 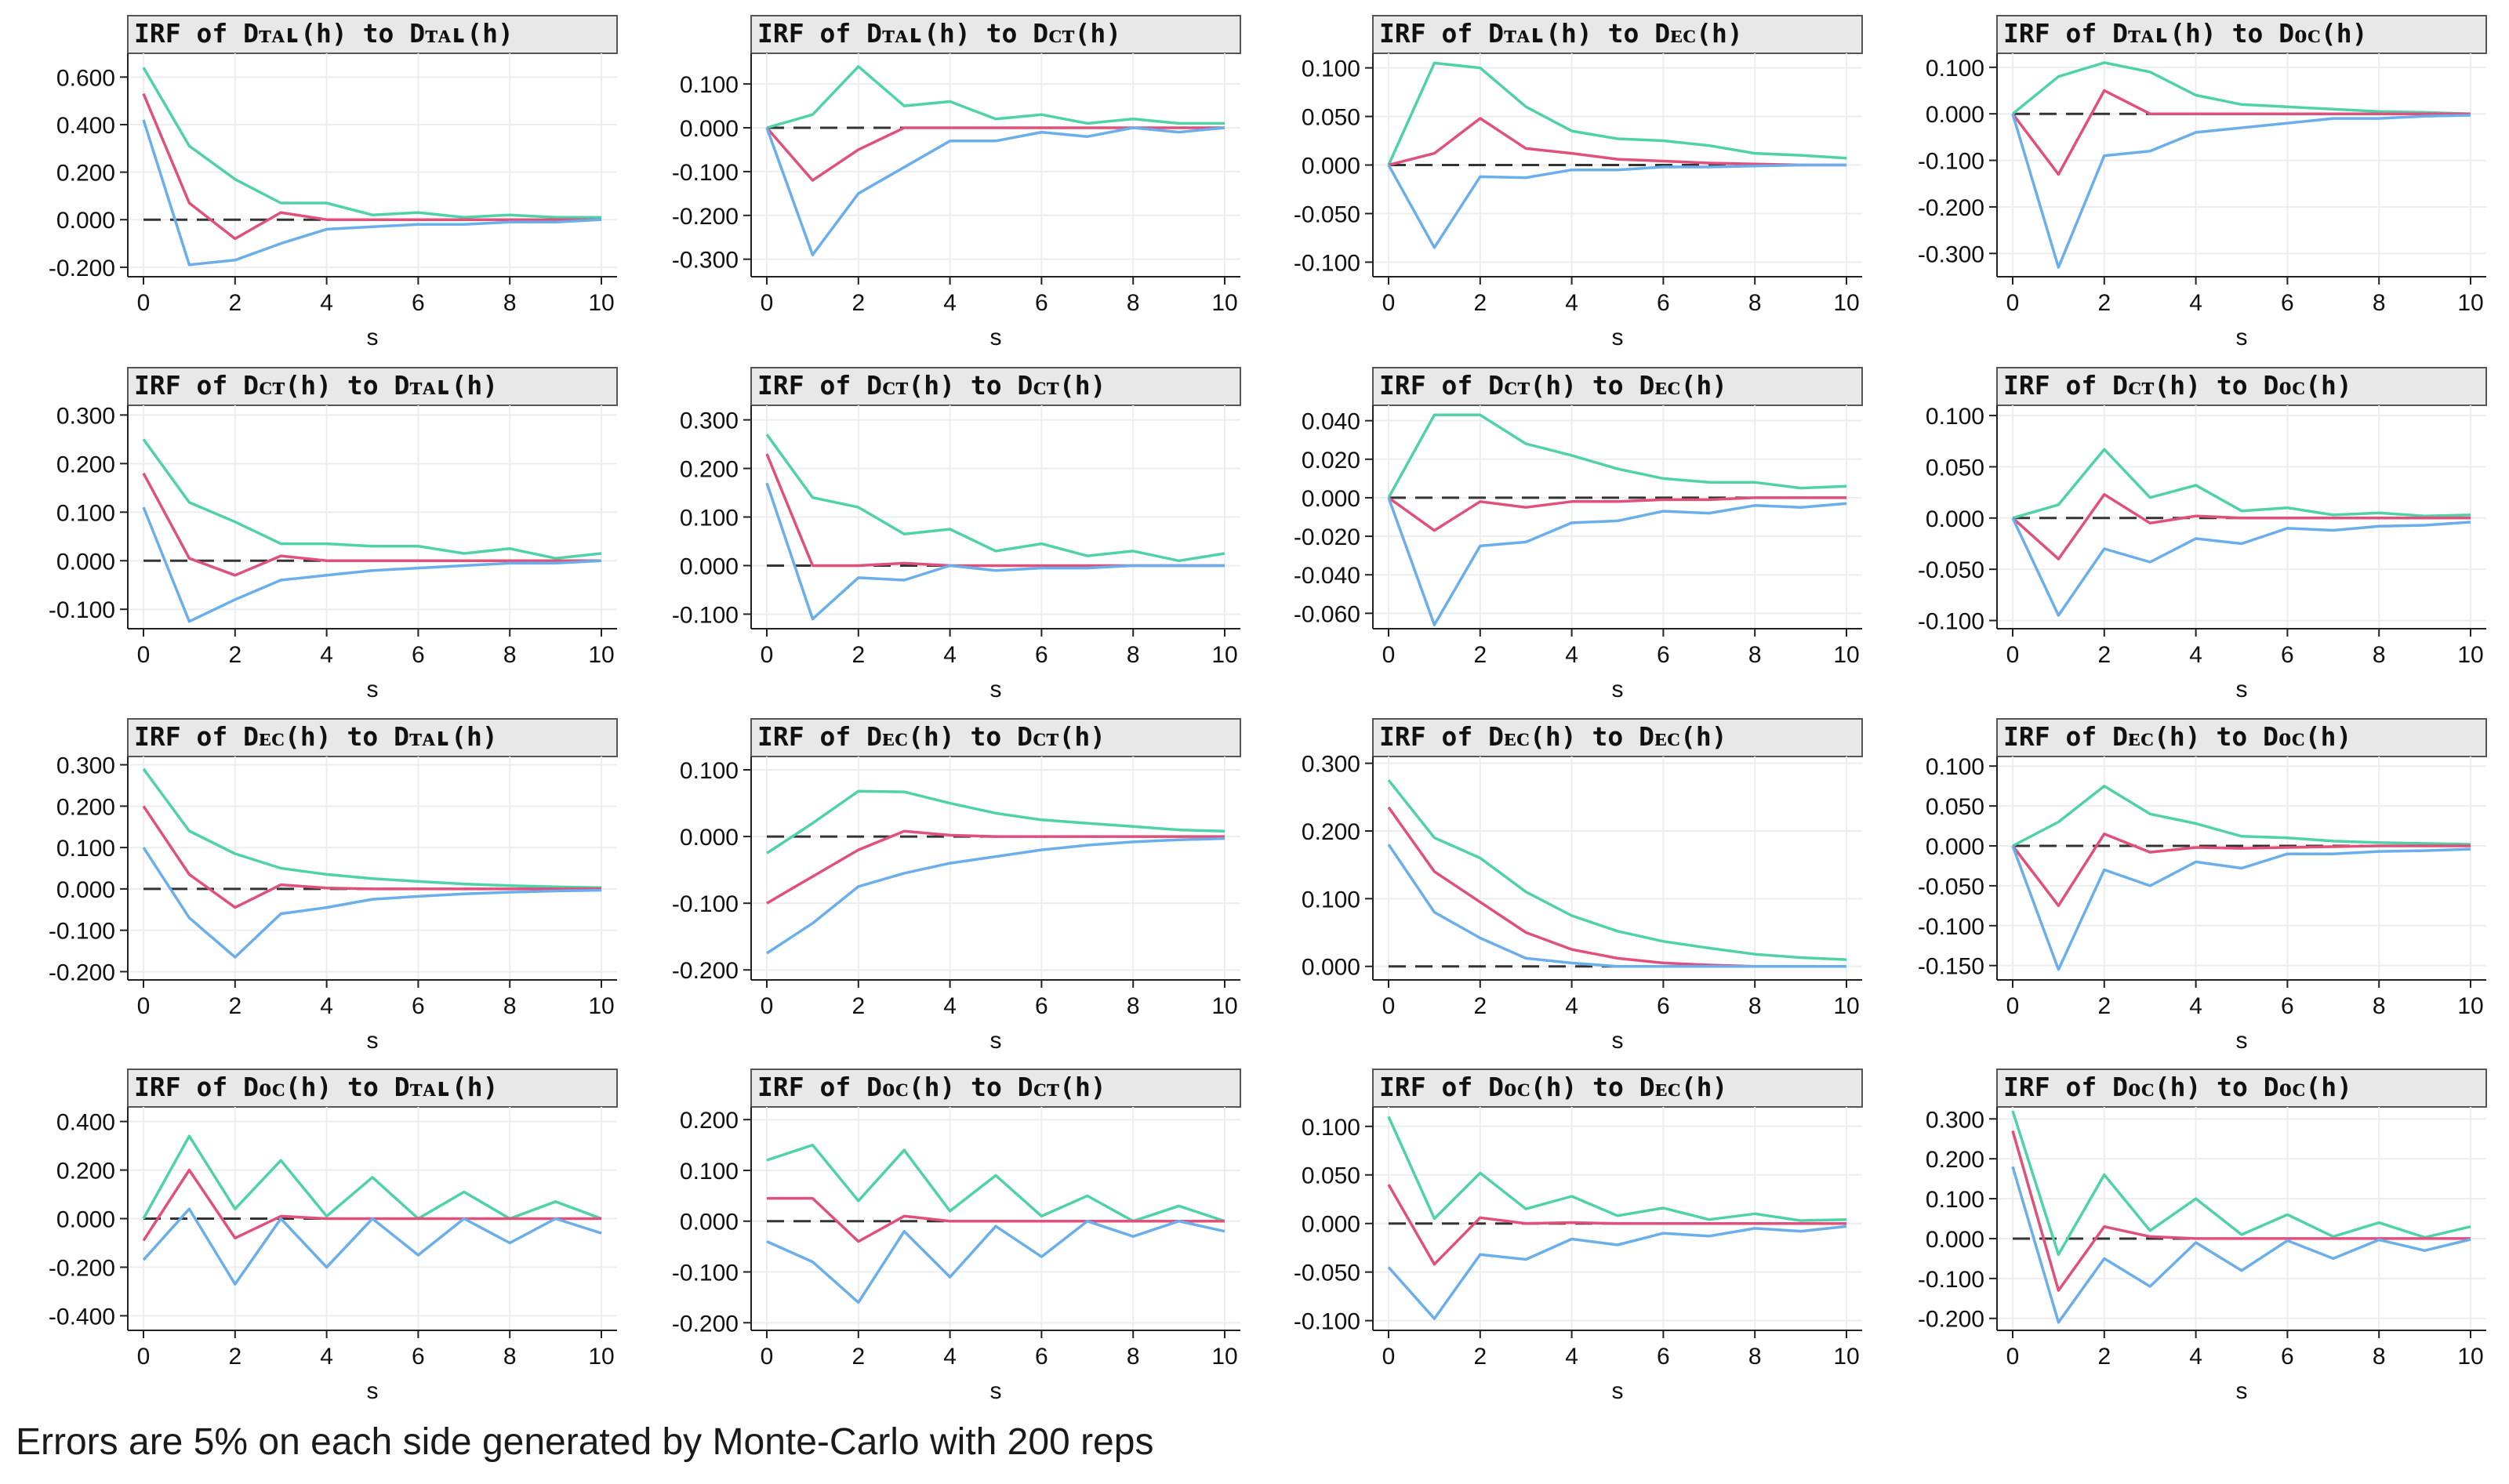 What do you see at coordinates (709, 1172) in the screenshot?
I see `y-tick-label-r3c1-1: 0.100` at bounding box center [709, 1172].